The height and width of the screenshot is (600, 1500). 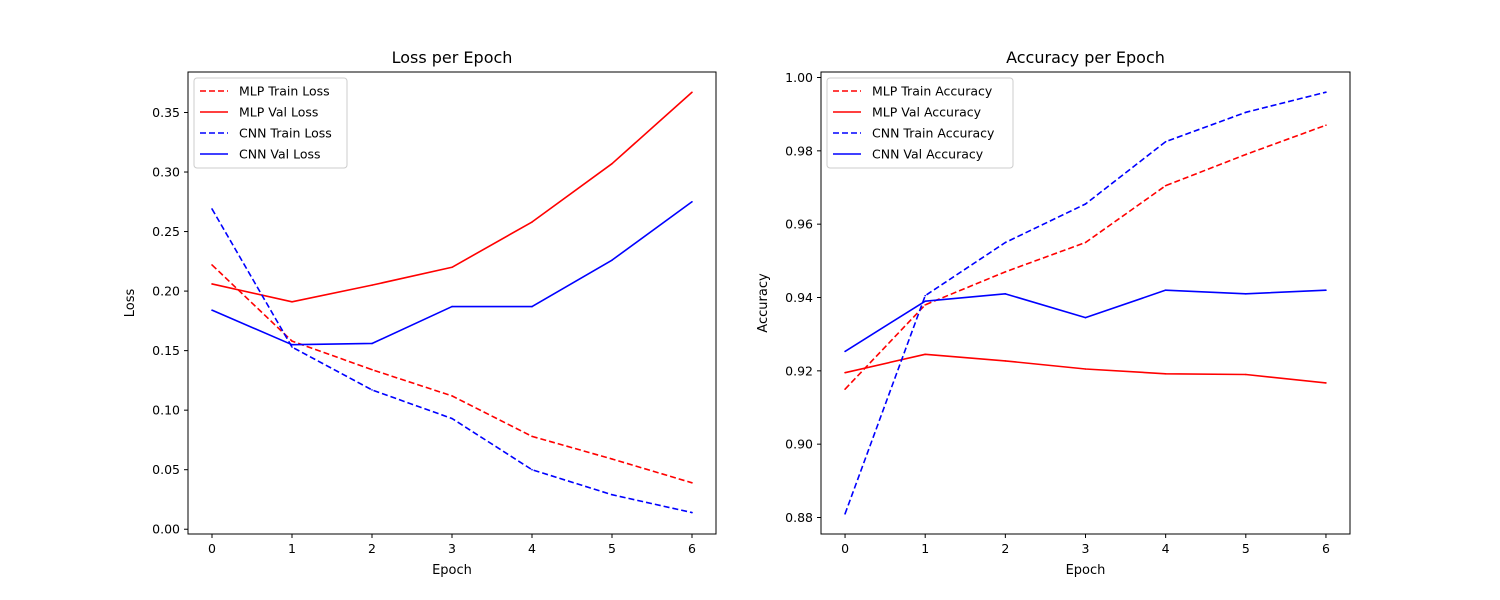 What do you see at coordinates (1085, 321) in the screenshot?
I see `series-line-cnn-val-accuracy` at bounding box center [1085, 321].